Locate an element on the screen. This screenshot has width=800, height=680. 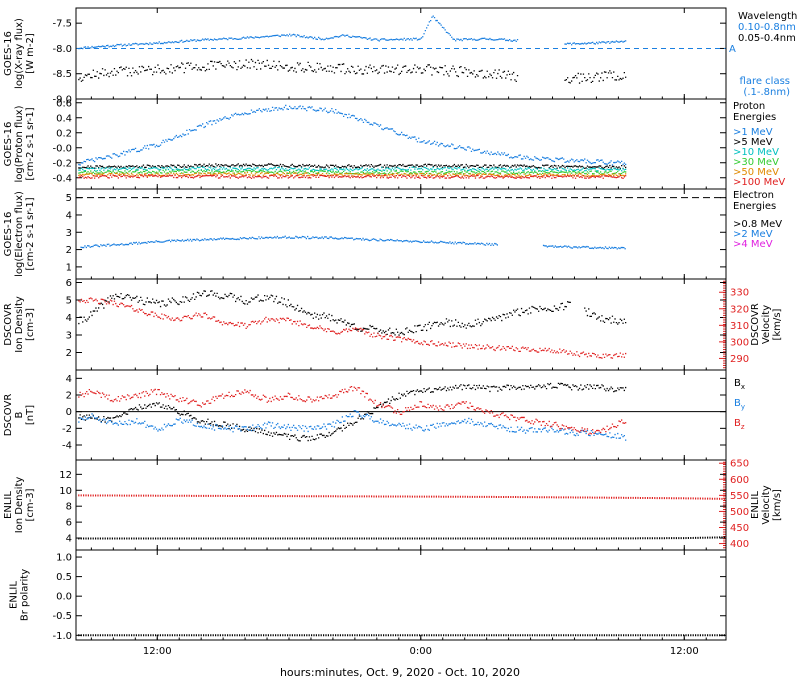
y-axis-label: GOES-16log(X-ray flux)[W m-2] is located at coordinates (19, 53).